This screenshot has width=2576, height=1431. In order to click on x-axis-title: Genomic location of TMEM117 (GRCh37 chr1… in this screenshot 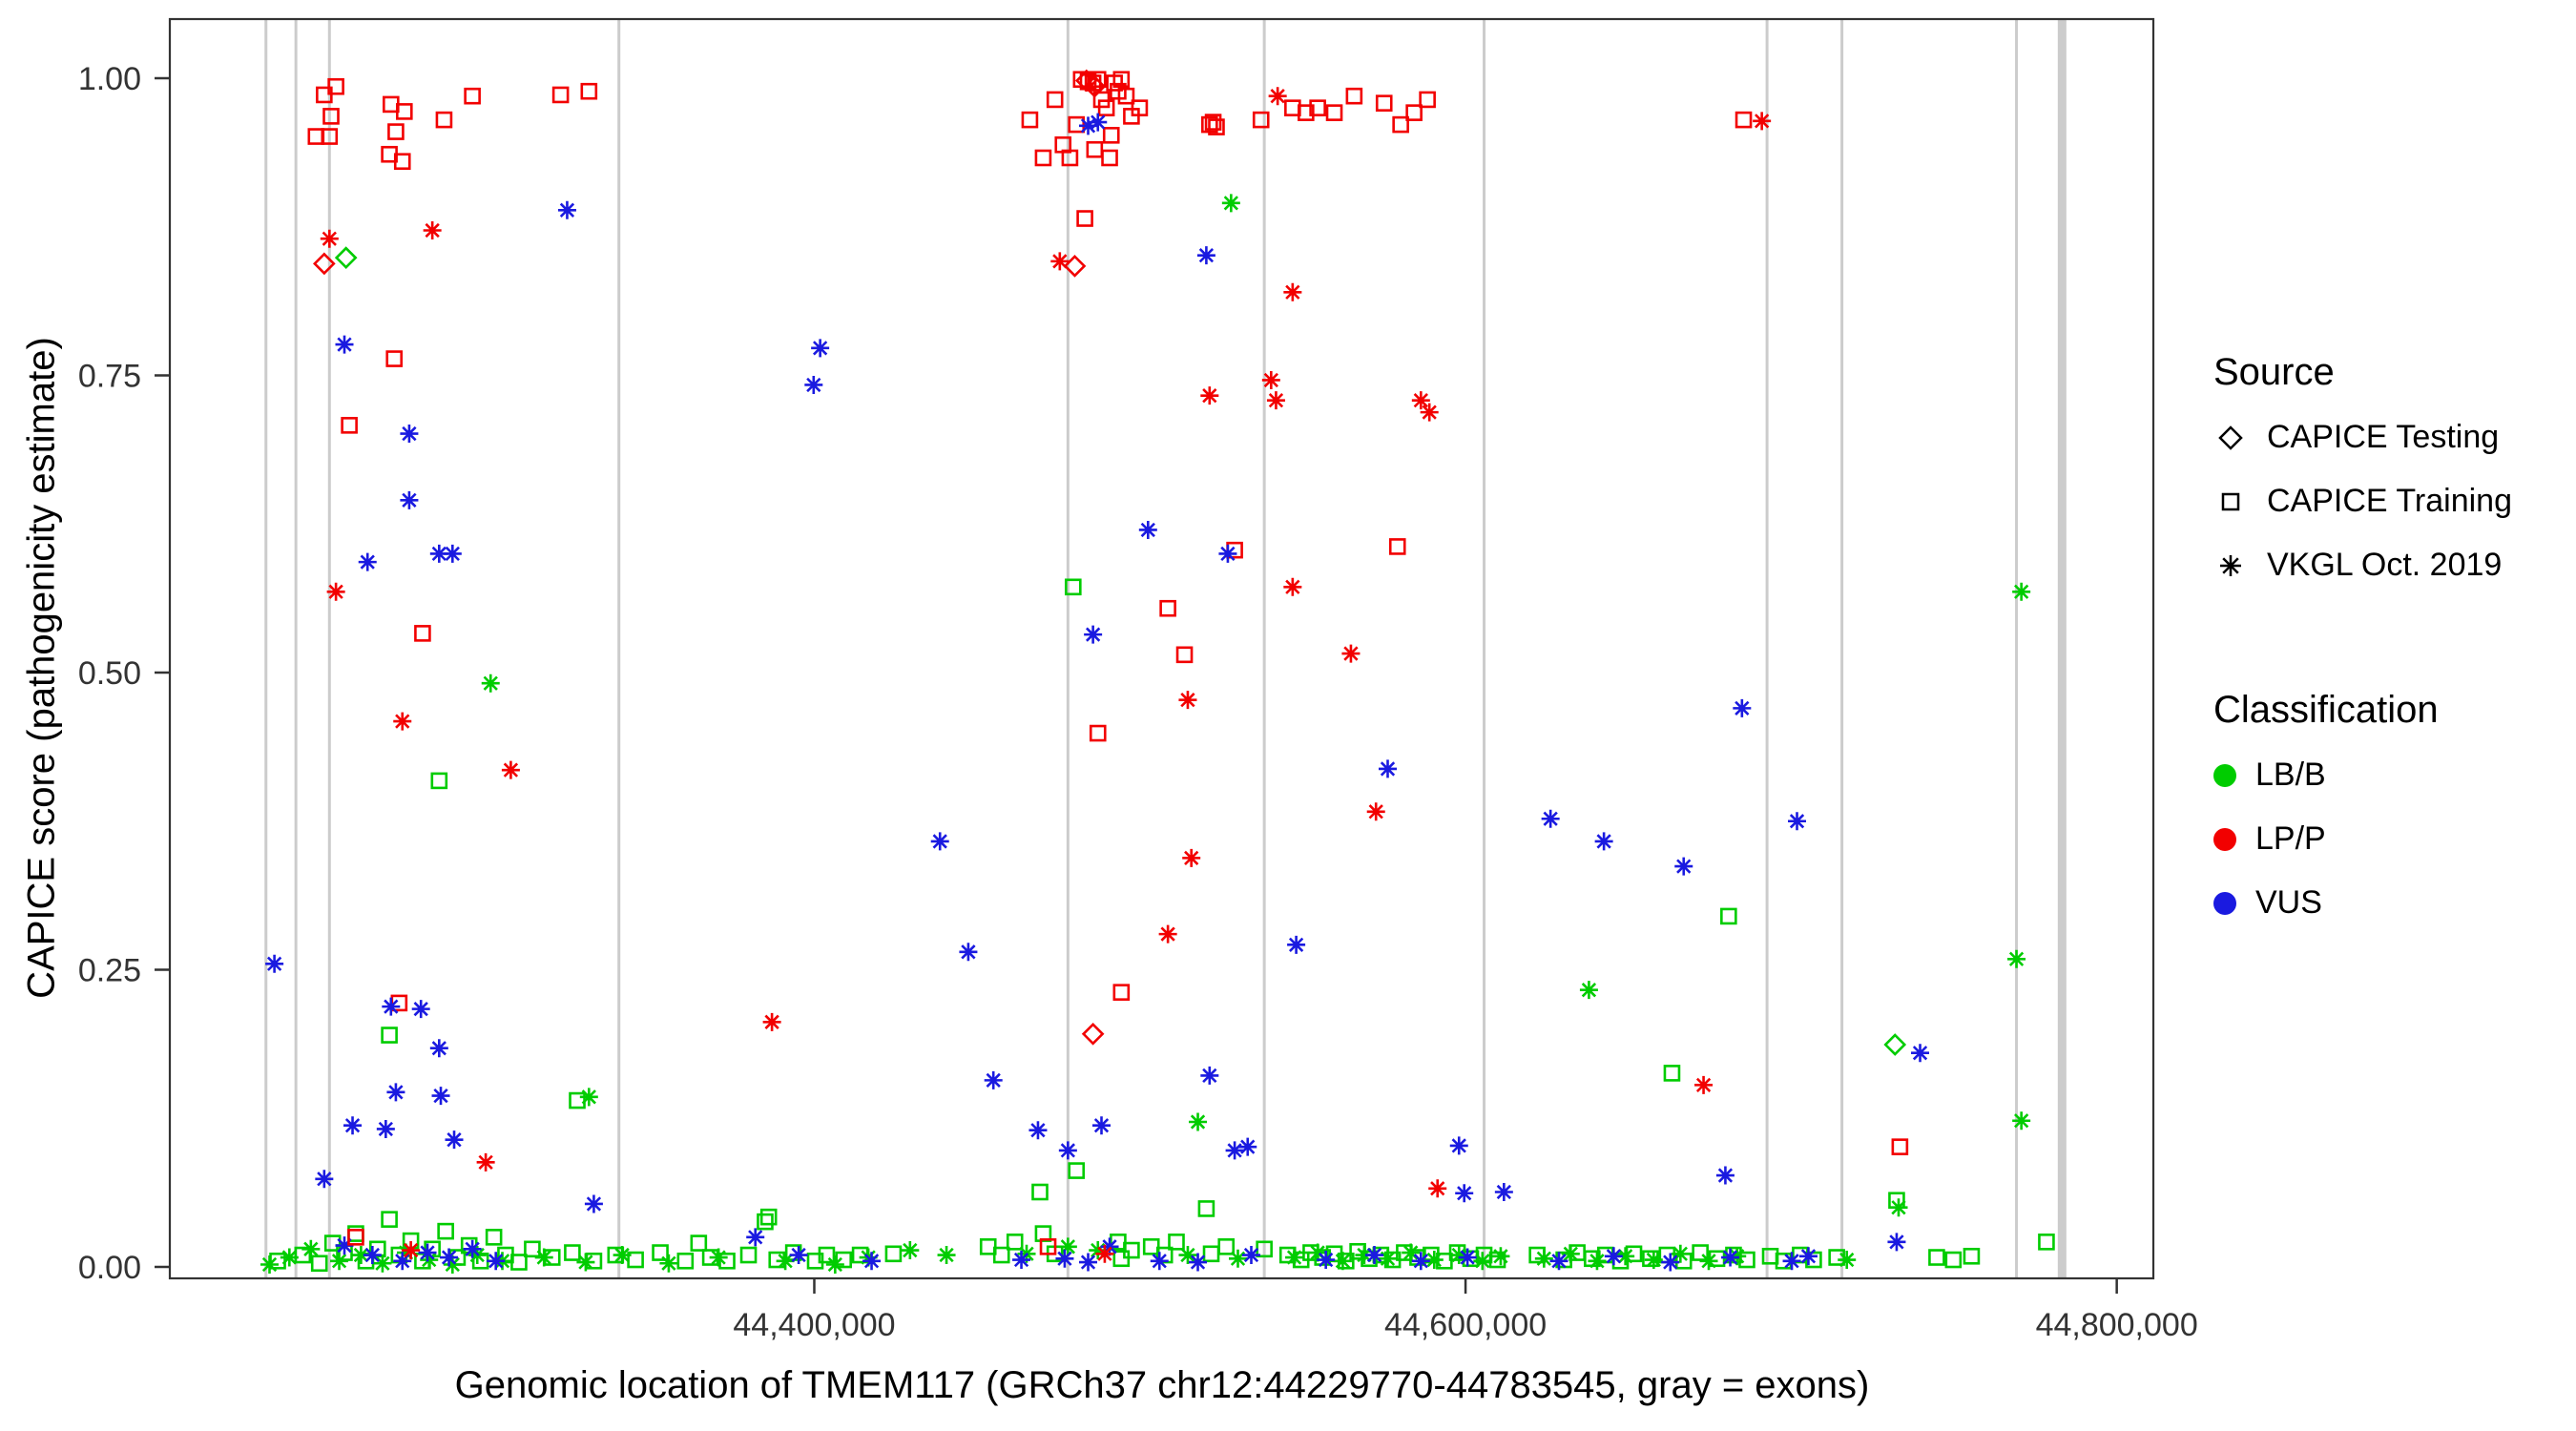, I will do `click(1162, 1385)`.